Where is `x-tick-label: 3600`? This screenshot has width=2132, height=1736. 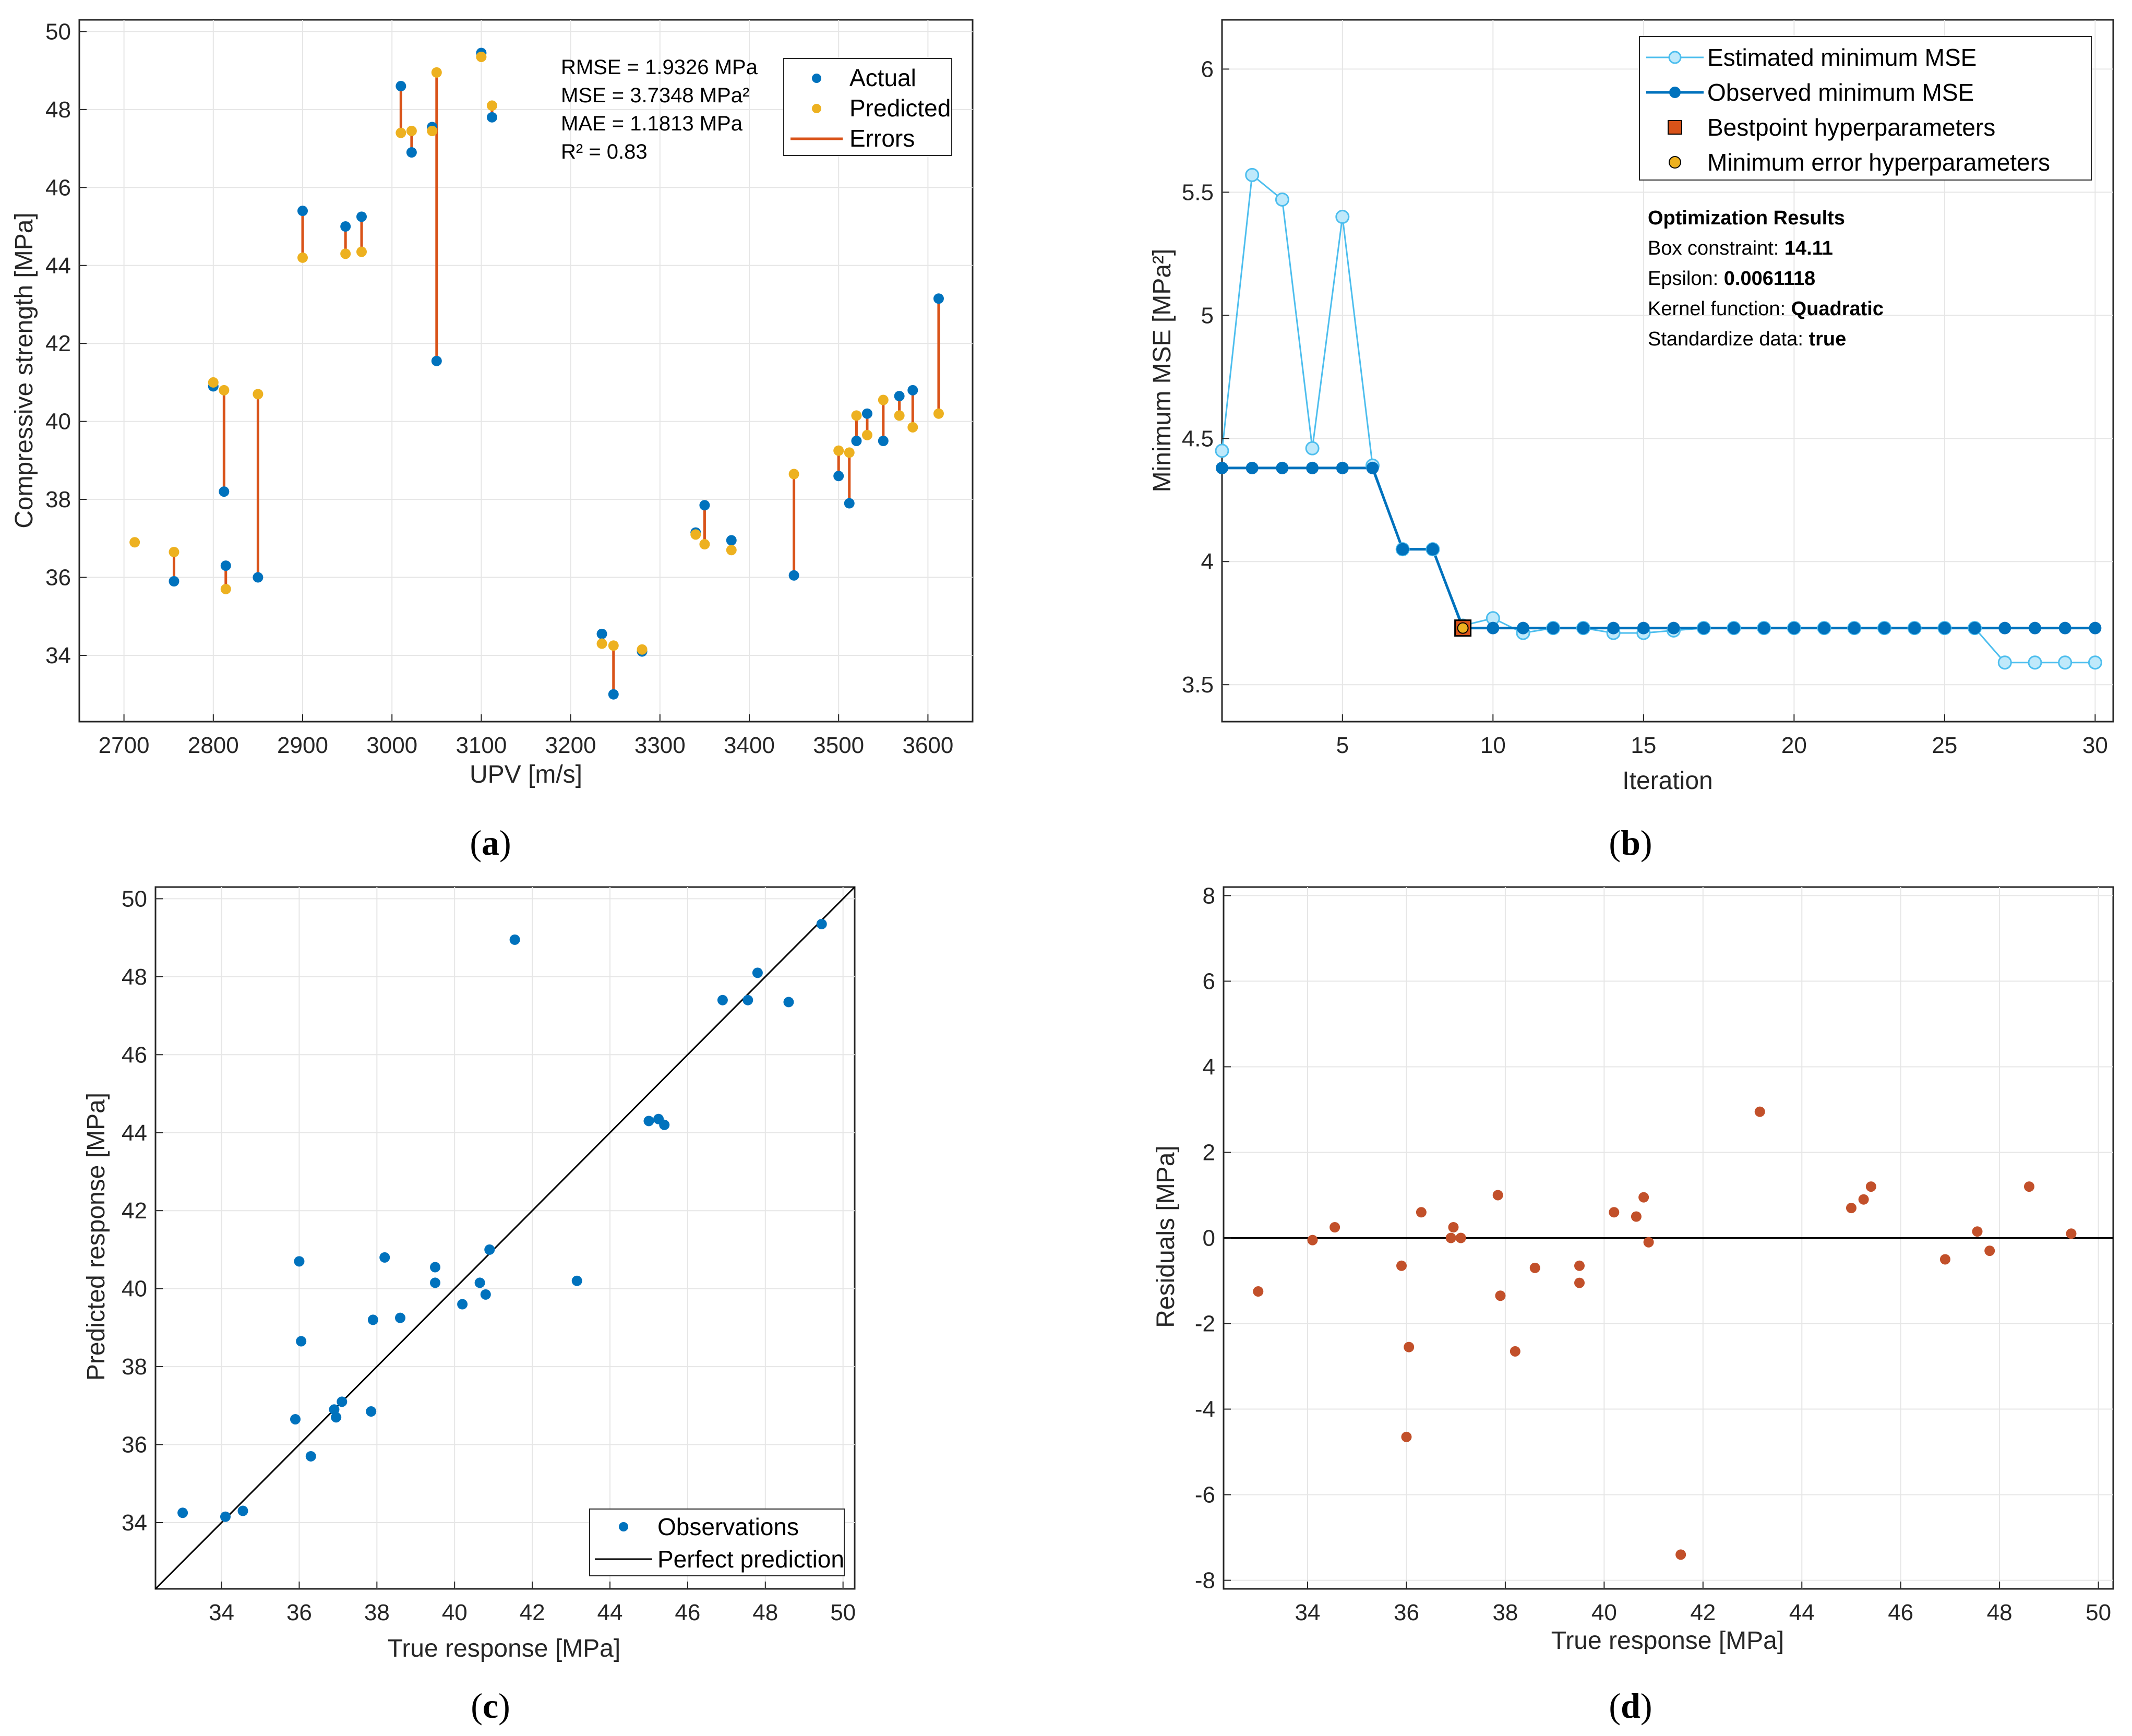
x-tick-label: 3600 is located at coordinates (927, 745).